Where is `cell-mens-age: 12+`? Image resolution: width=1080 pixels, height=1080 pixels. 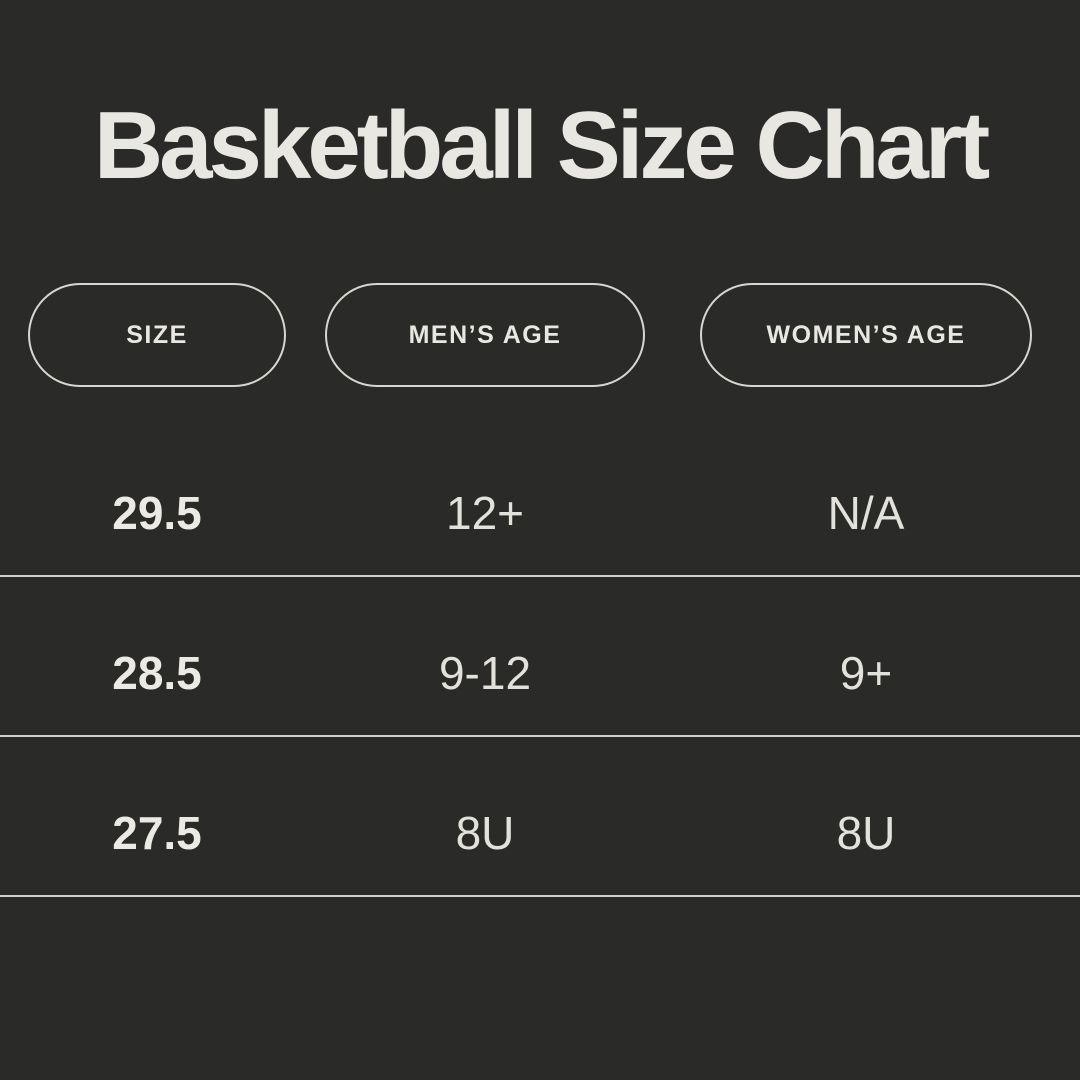 cell-mens-age: 12+ is located at coordinates (485, 513).